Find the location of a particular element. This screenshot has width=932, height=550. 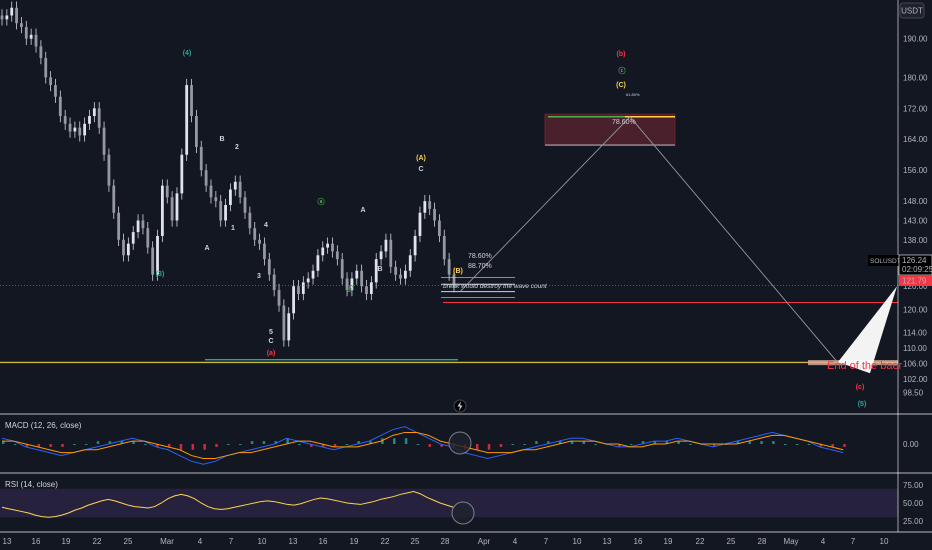

macd-pane is located at coordinates (423, 445).